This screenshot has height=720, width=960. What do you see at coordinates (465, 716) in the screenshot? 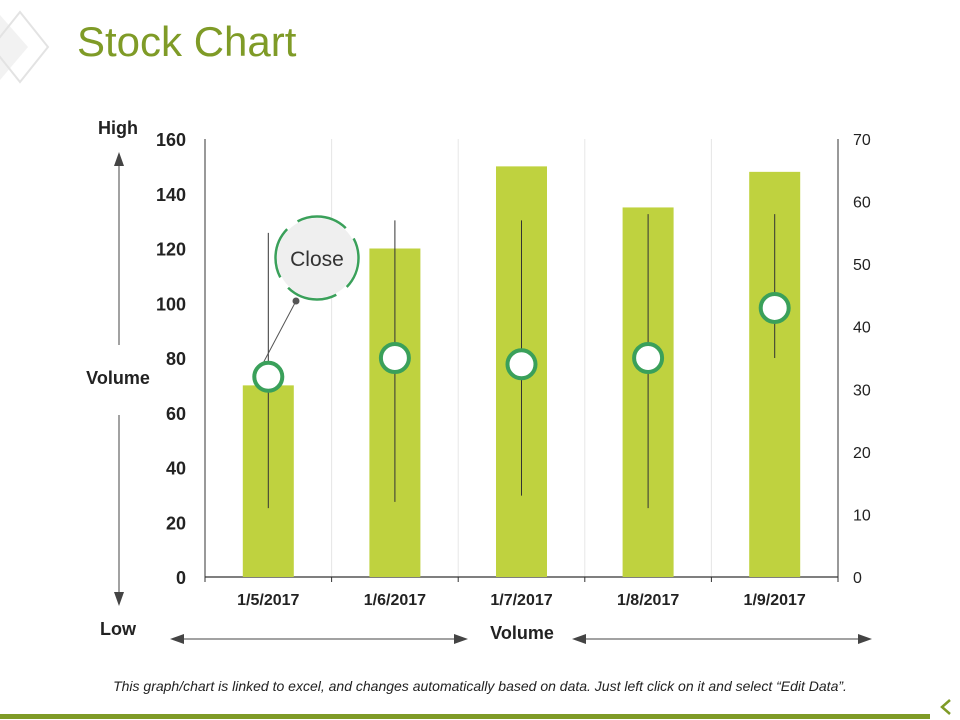
I see `bottom-accent-bar` at bounding box center [465, 716].